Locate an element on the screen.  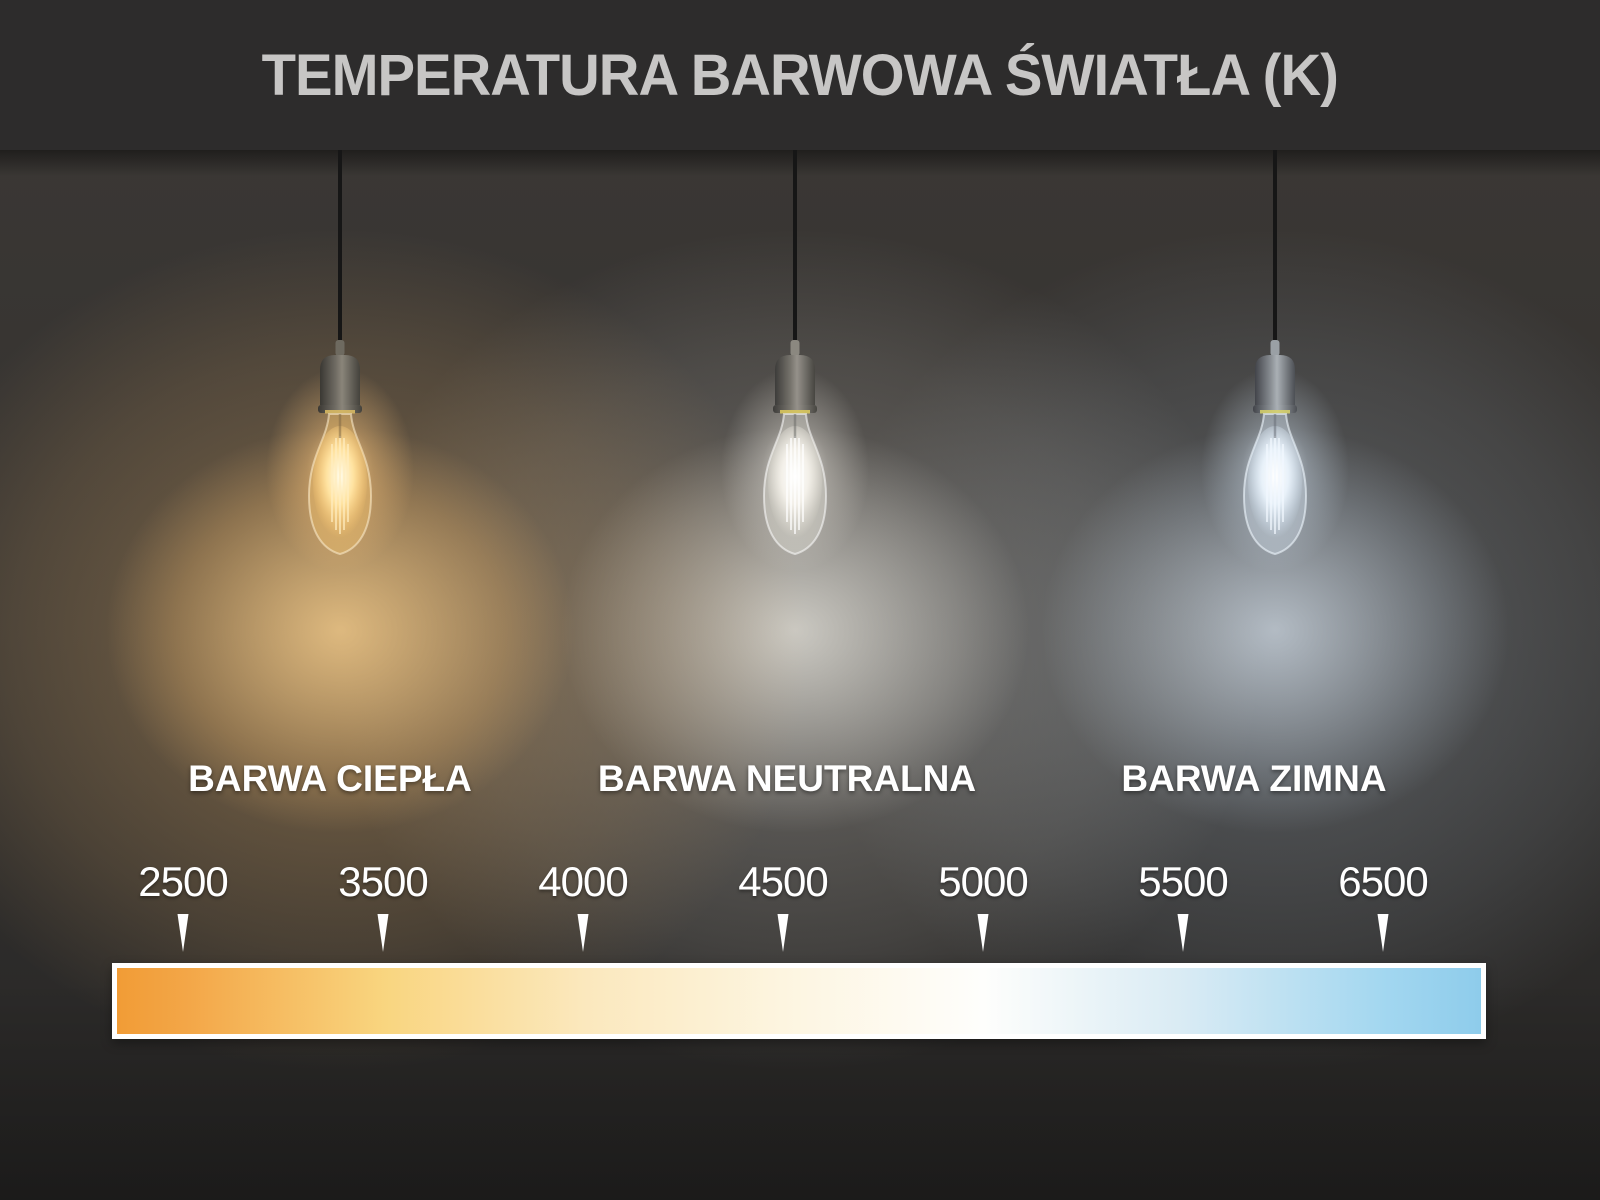
zone-label-cold: BARWA ZIMNA is located at coordinates (1254, 778).